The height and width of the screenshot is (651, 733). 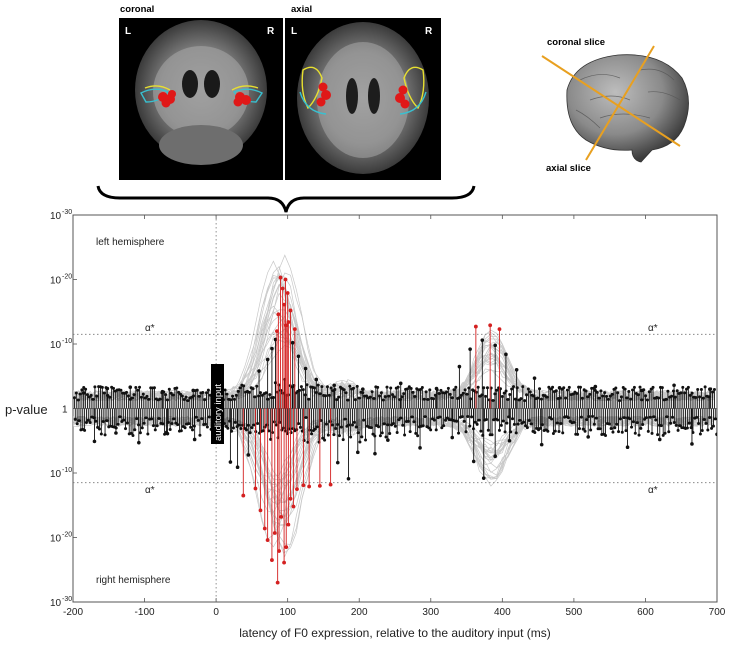 I want to click on y-tick-label: 1, so click(x=65, y=410).